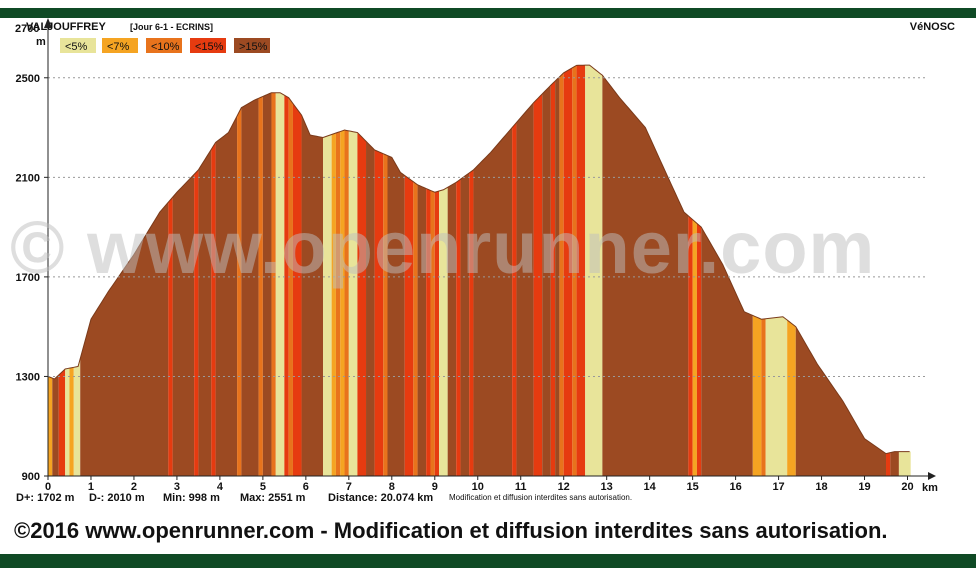  Describe the element at coordinates (650, 487) in the screenshot. I see `x-tick-14: 14` at that location.